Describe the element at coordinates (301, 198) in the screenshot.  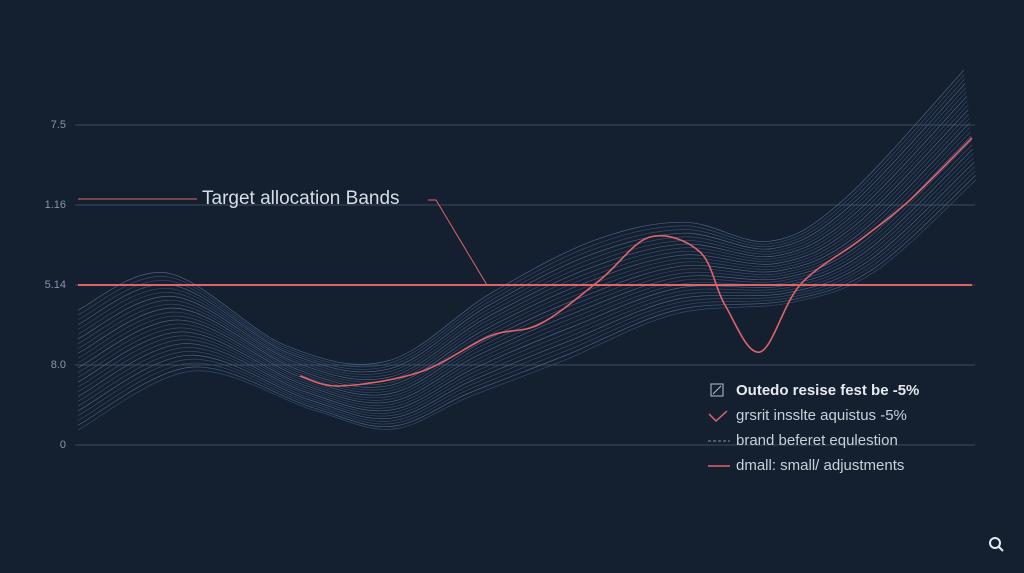
I see `annotation: Target allocation Bands` at that location.